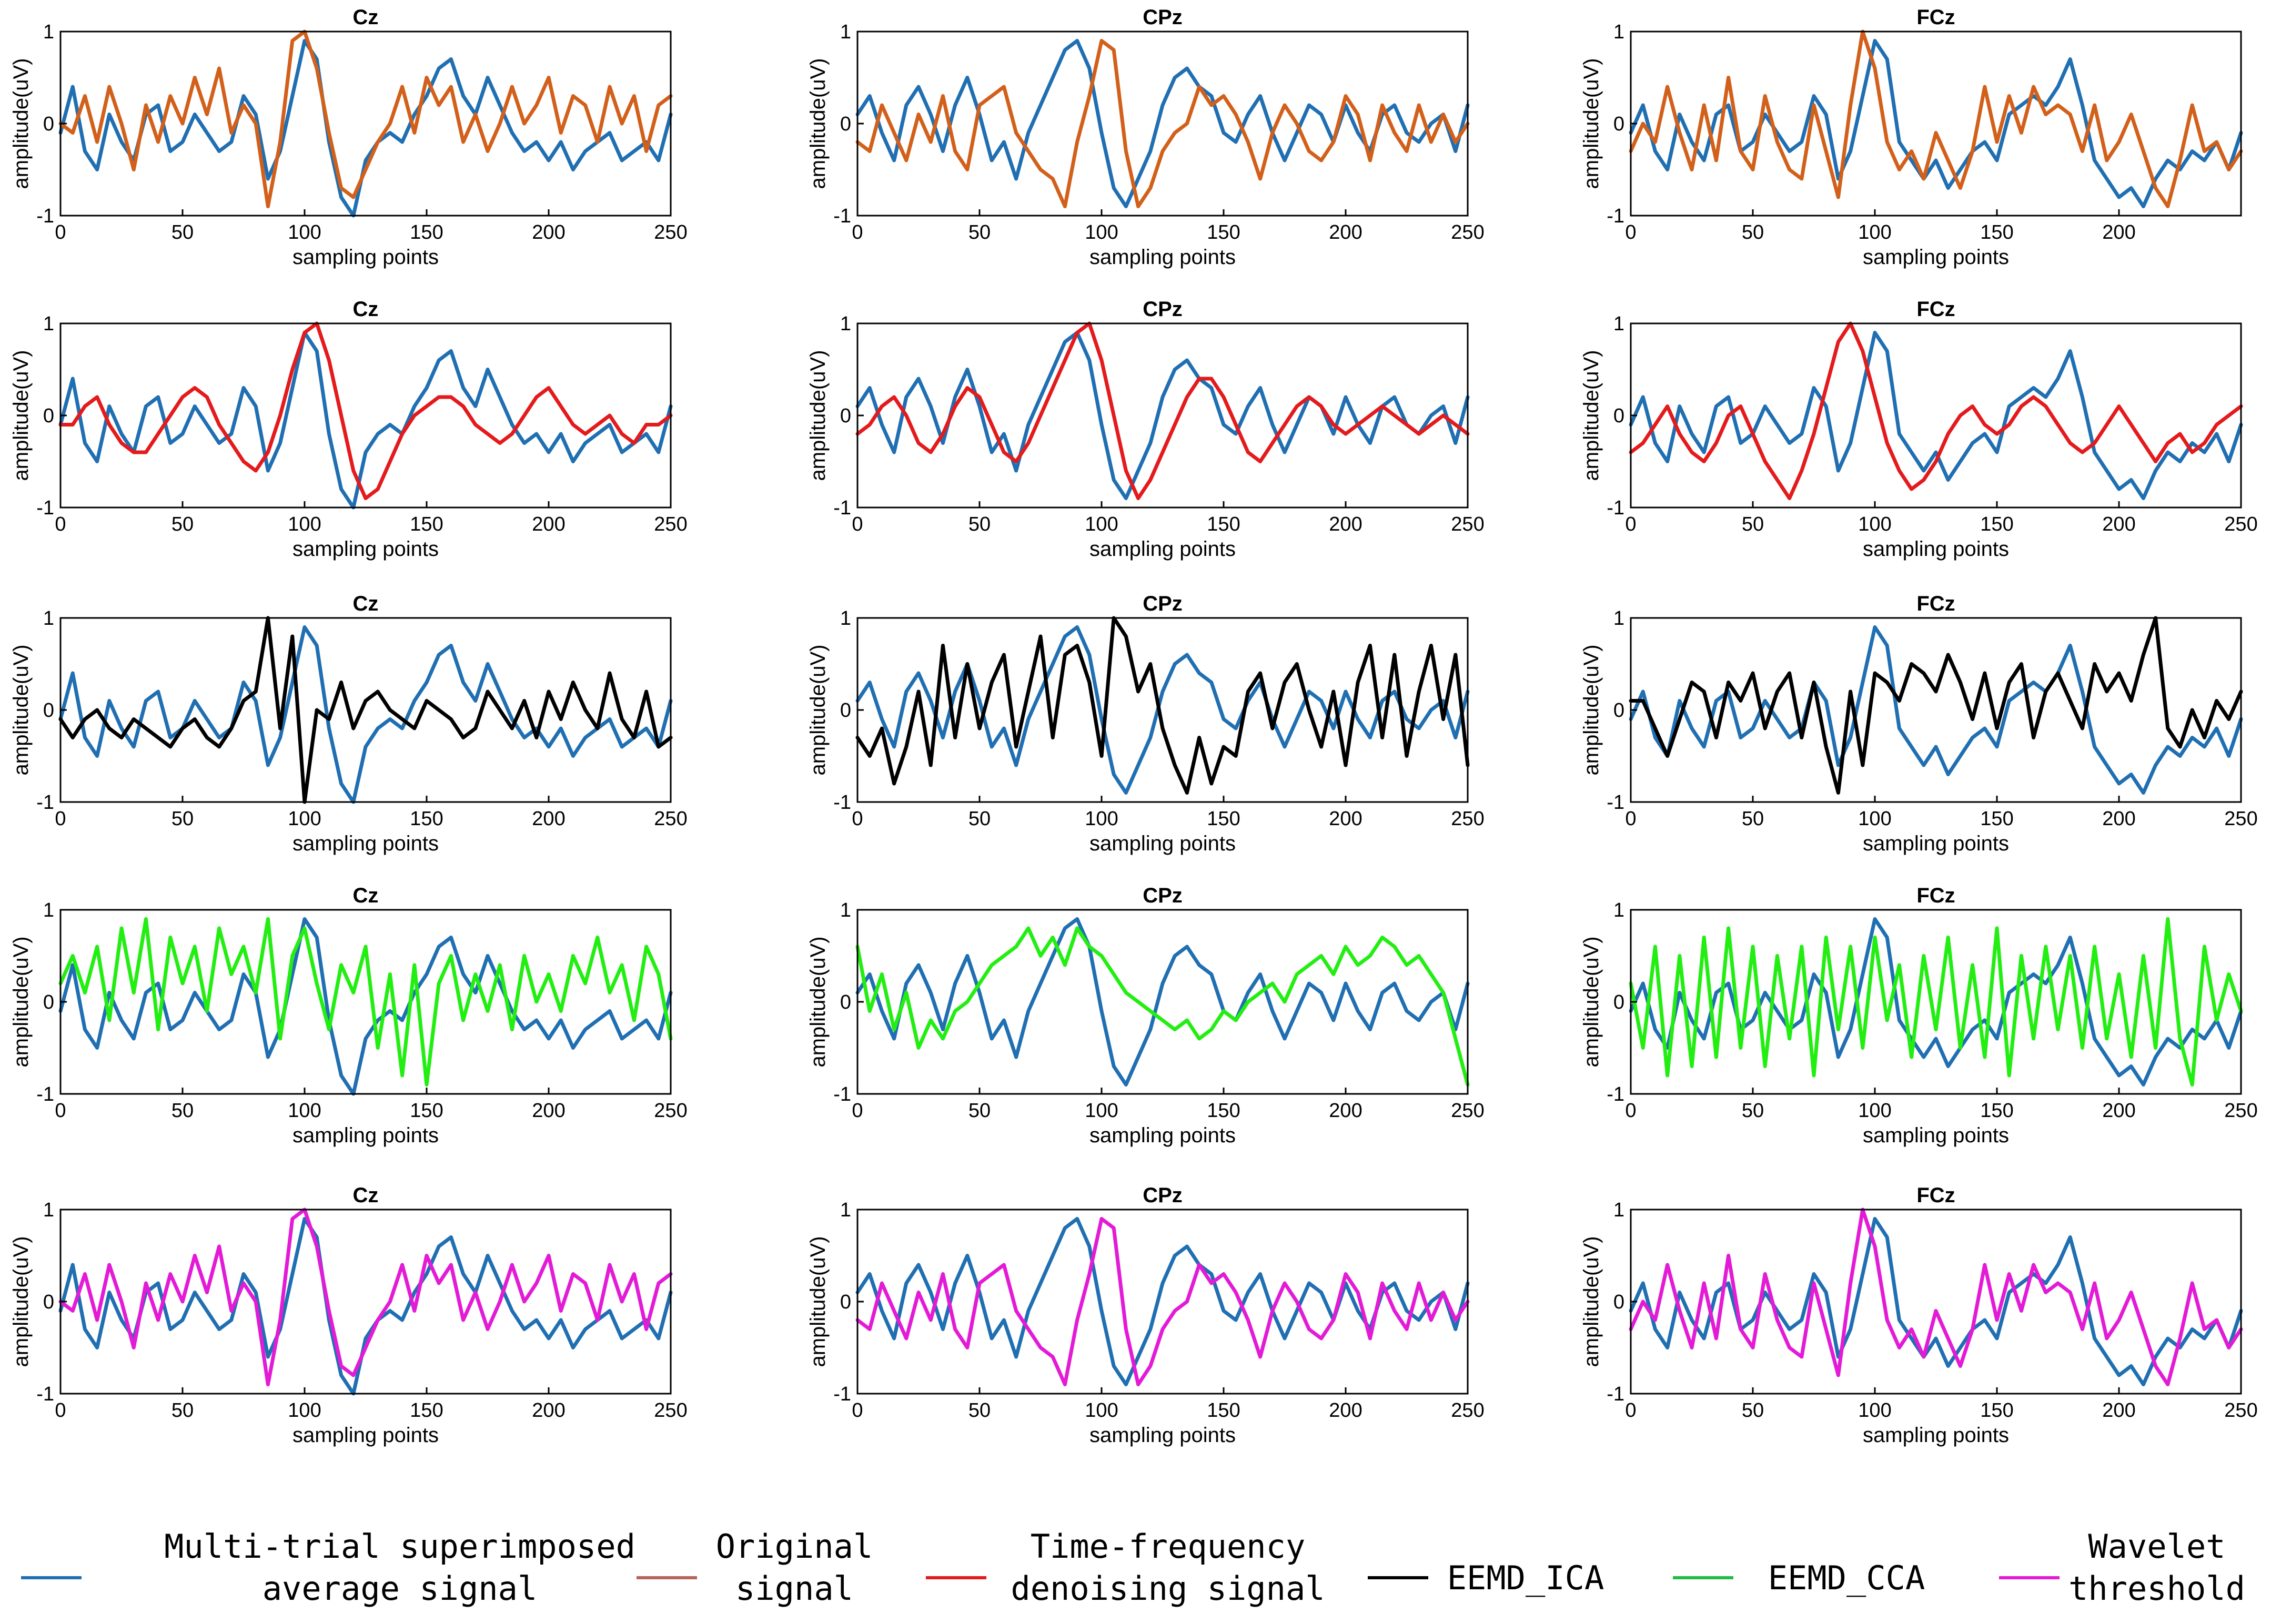 The width and height of the screenshot is (2271, 1624). I want to click on plot-frame, so click(365, 415).